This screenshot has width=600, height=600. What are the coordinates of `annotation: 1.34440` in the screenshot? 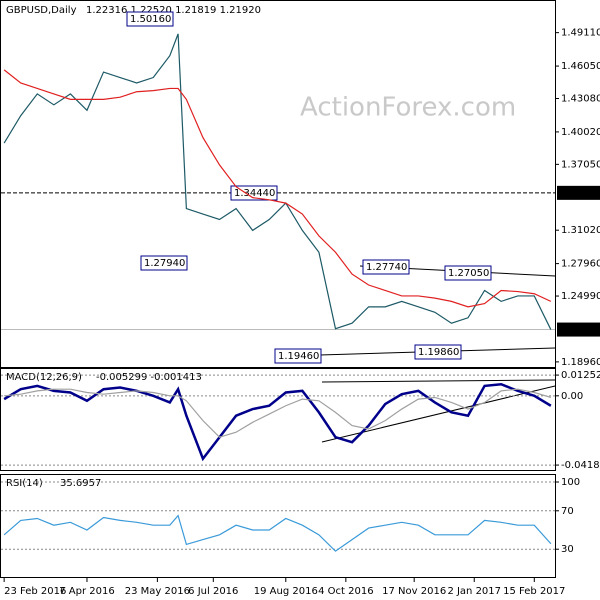 It's located at (254, 193).